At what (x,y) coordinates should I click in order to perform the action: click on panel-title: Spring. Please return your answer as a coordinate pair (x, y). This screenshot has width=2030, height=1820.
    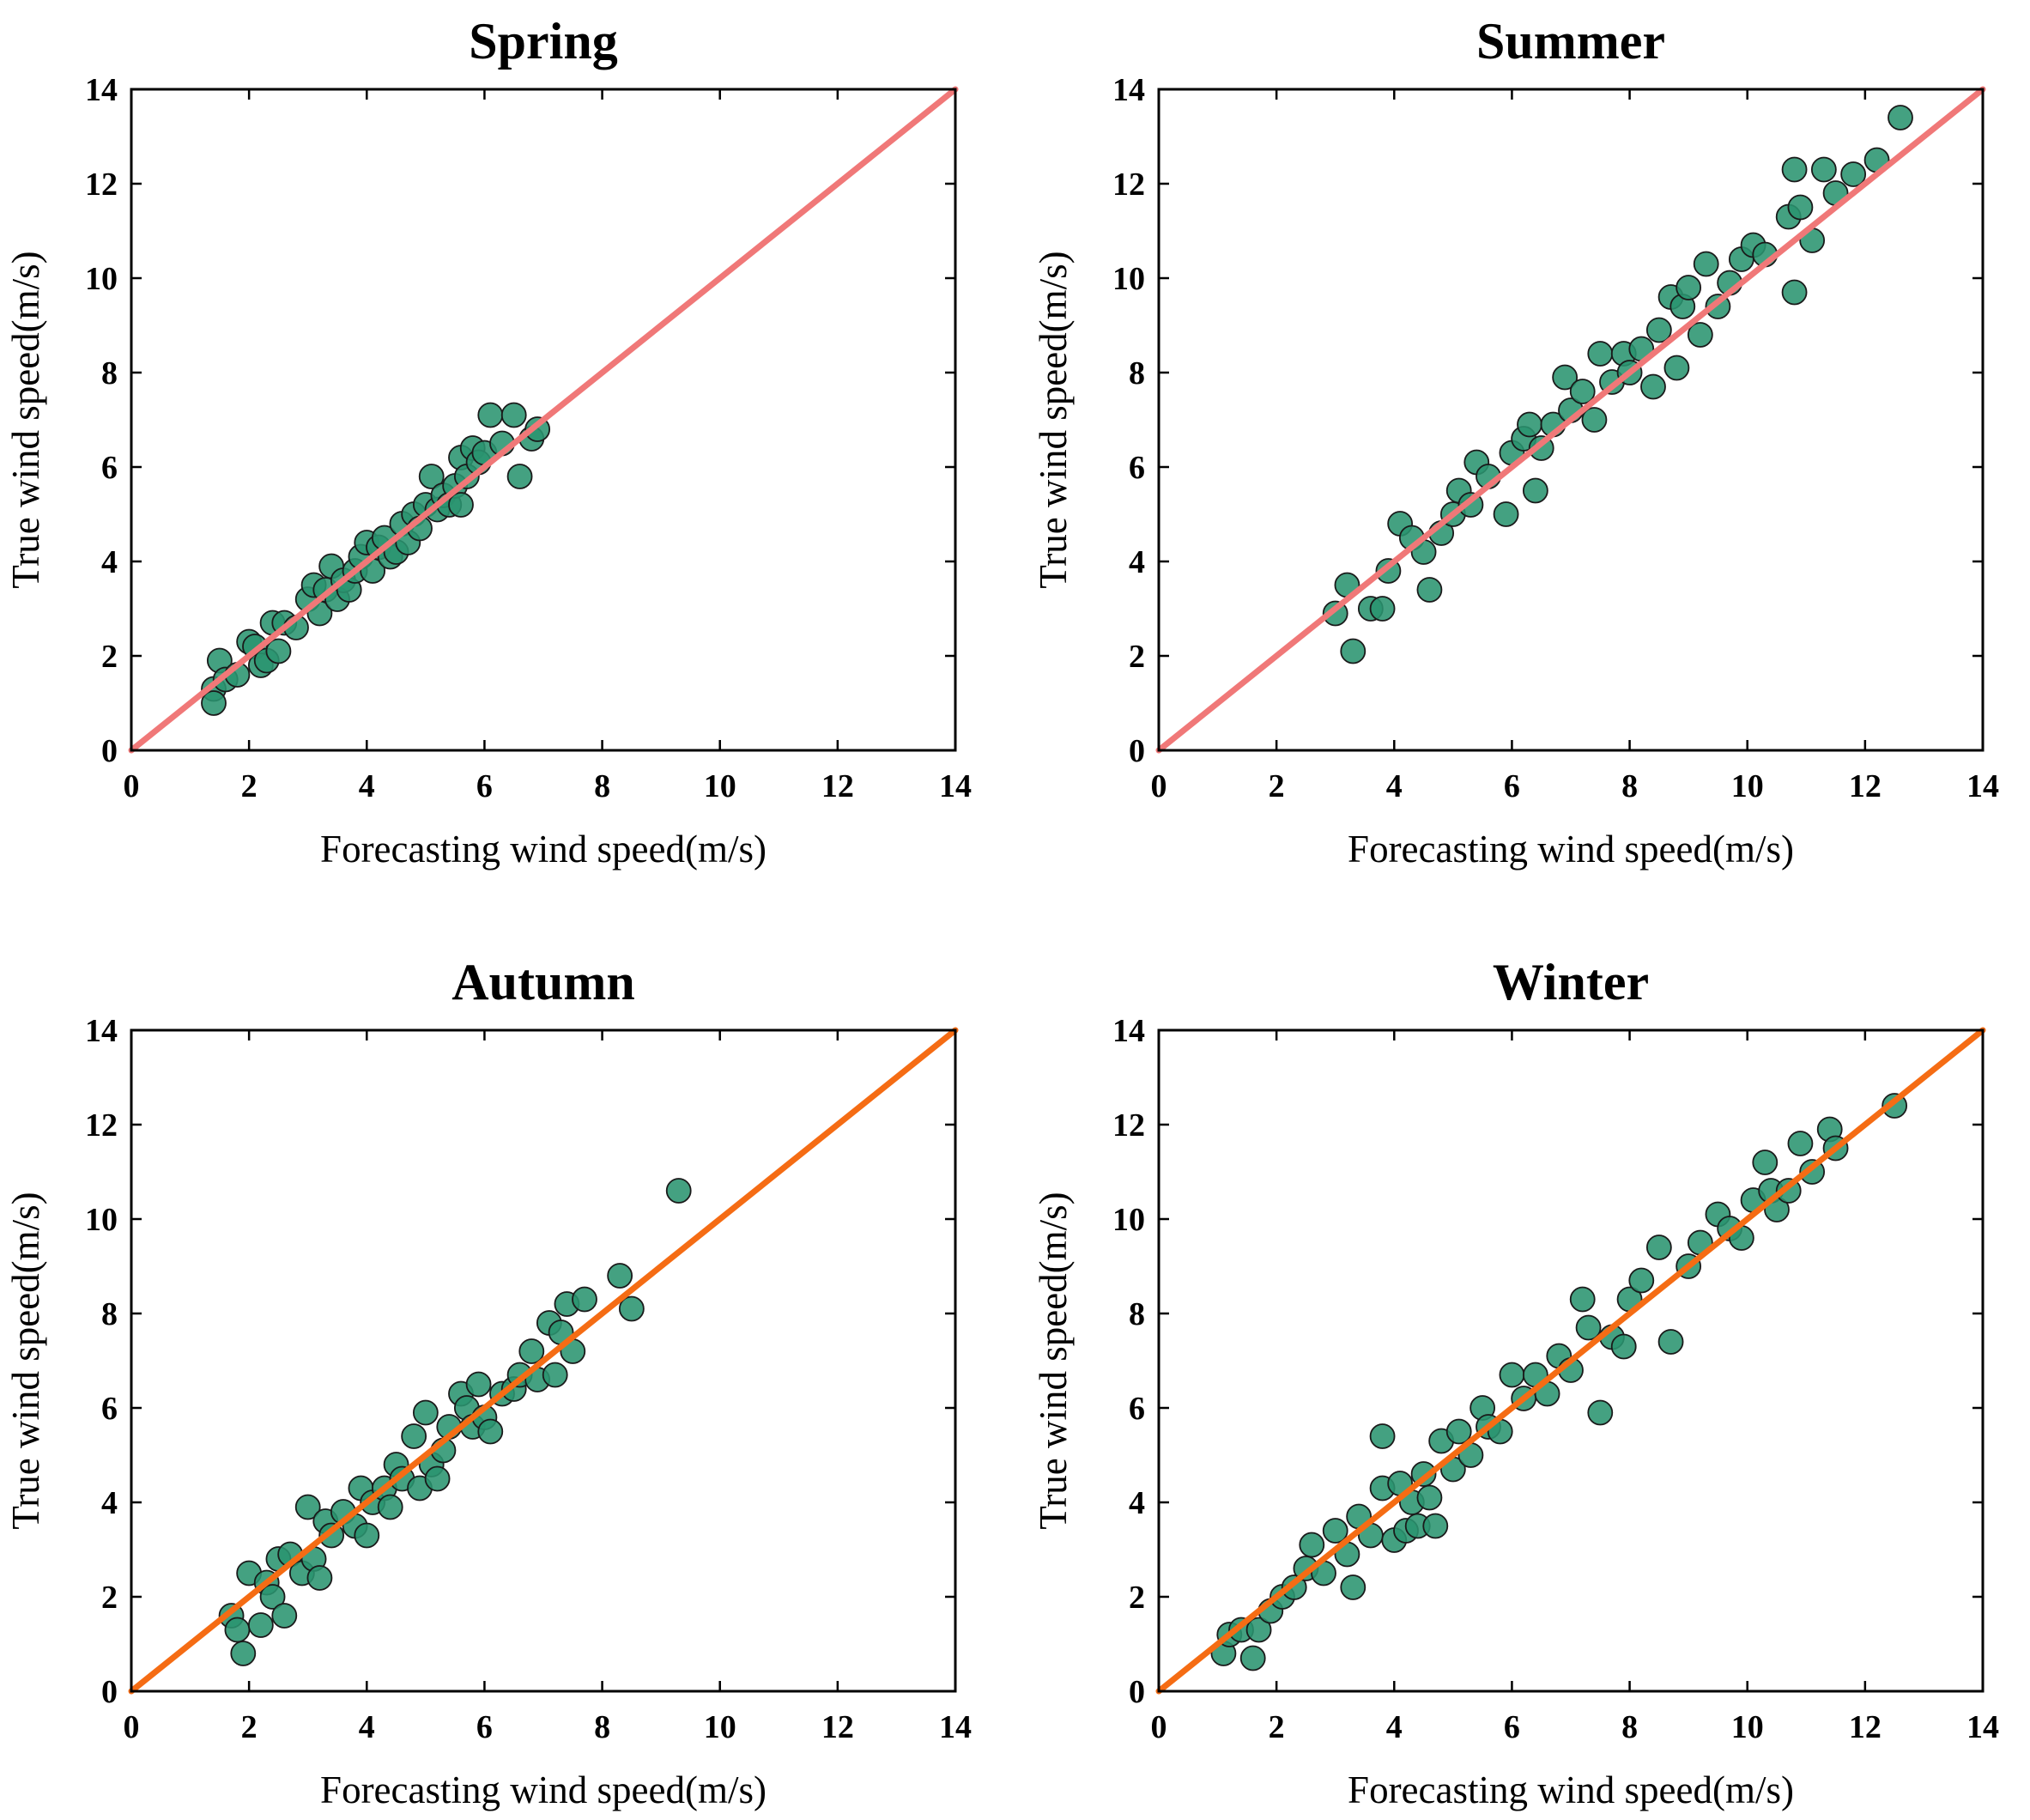
    Looking at the image, I should click on (543, 41).